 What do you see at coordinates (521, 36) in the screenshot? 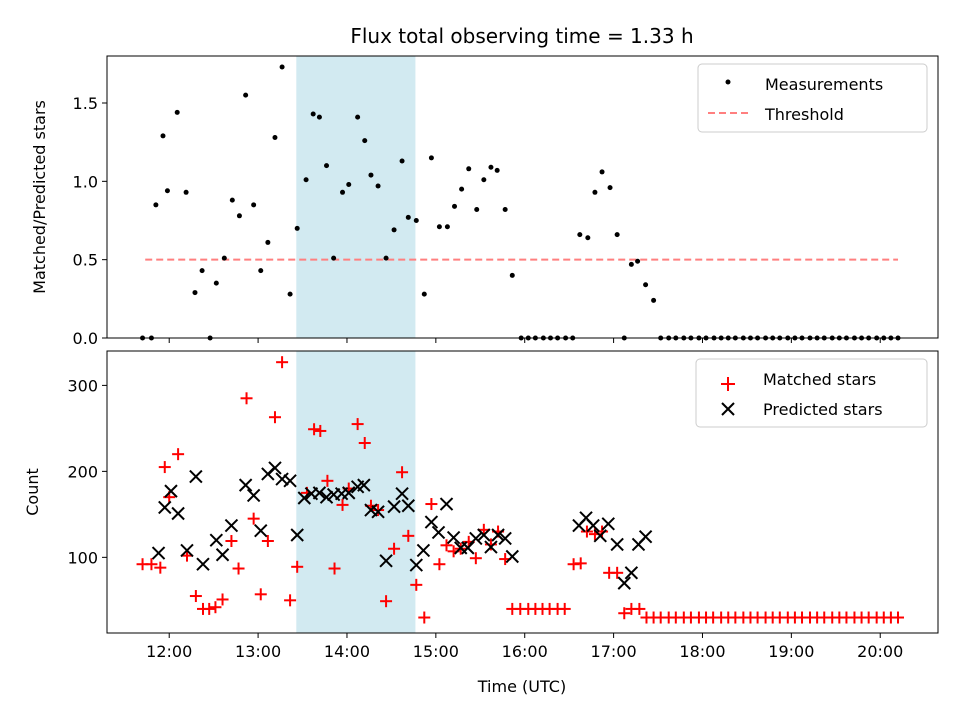
I see `chart-title: Flux total observing time = 1.33 h` at bounding box center [521, 36].